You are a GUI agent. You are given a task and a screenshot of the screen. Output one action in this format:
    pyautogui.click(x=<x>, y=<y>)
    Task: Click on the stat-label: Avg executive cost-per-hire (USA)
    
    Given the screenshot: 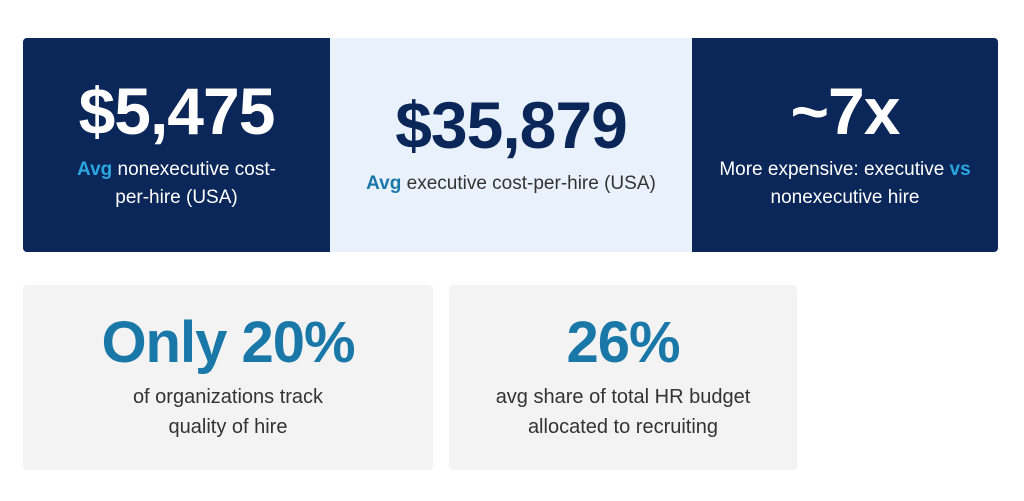 What is the action you would take?
    pyautogui.click(x=511, y=184)
    